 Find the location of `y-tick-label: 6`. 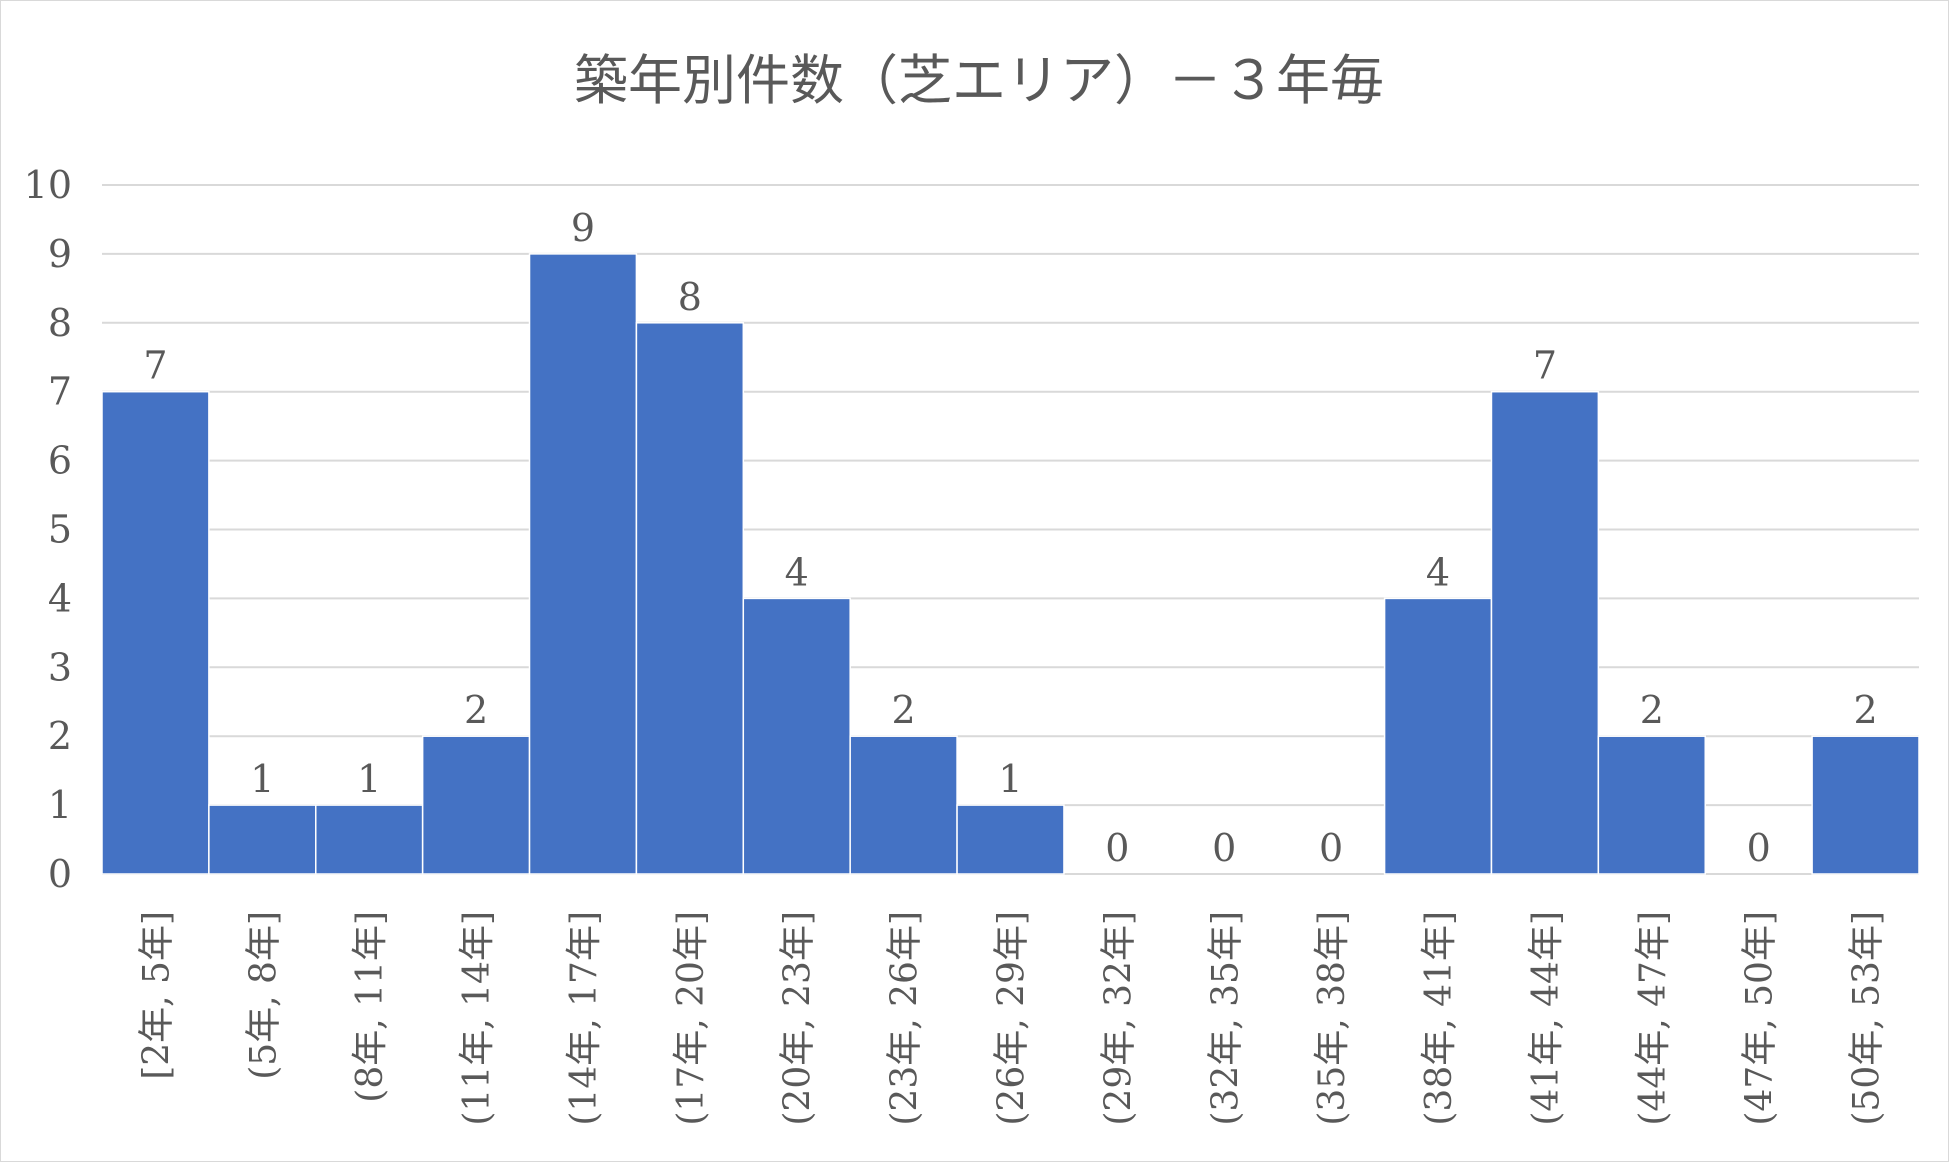

y-tick-label: 6 is located at coordinates (60, 461).